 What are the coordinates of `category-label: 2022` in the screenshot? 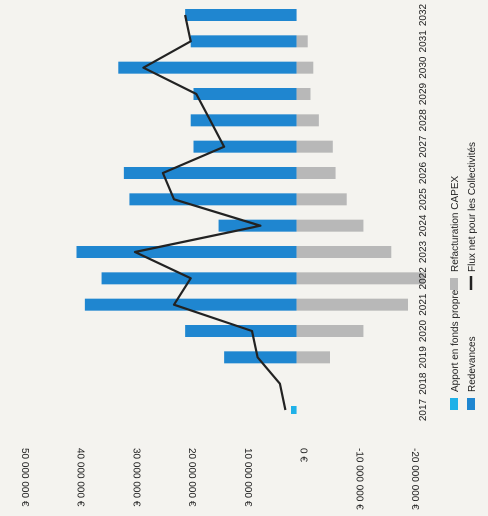 It's located at (423, 278).